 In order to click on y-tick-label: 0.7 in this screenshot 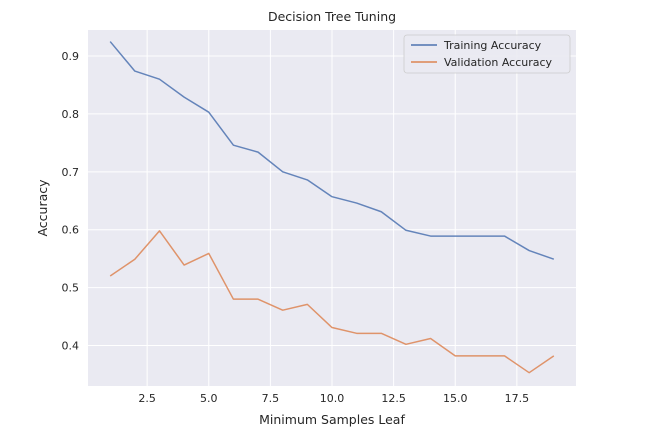, I will do `click(71, 172)`.